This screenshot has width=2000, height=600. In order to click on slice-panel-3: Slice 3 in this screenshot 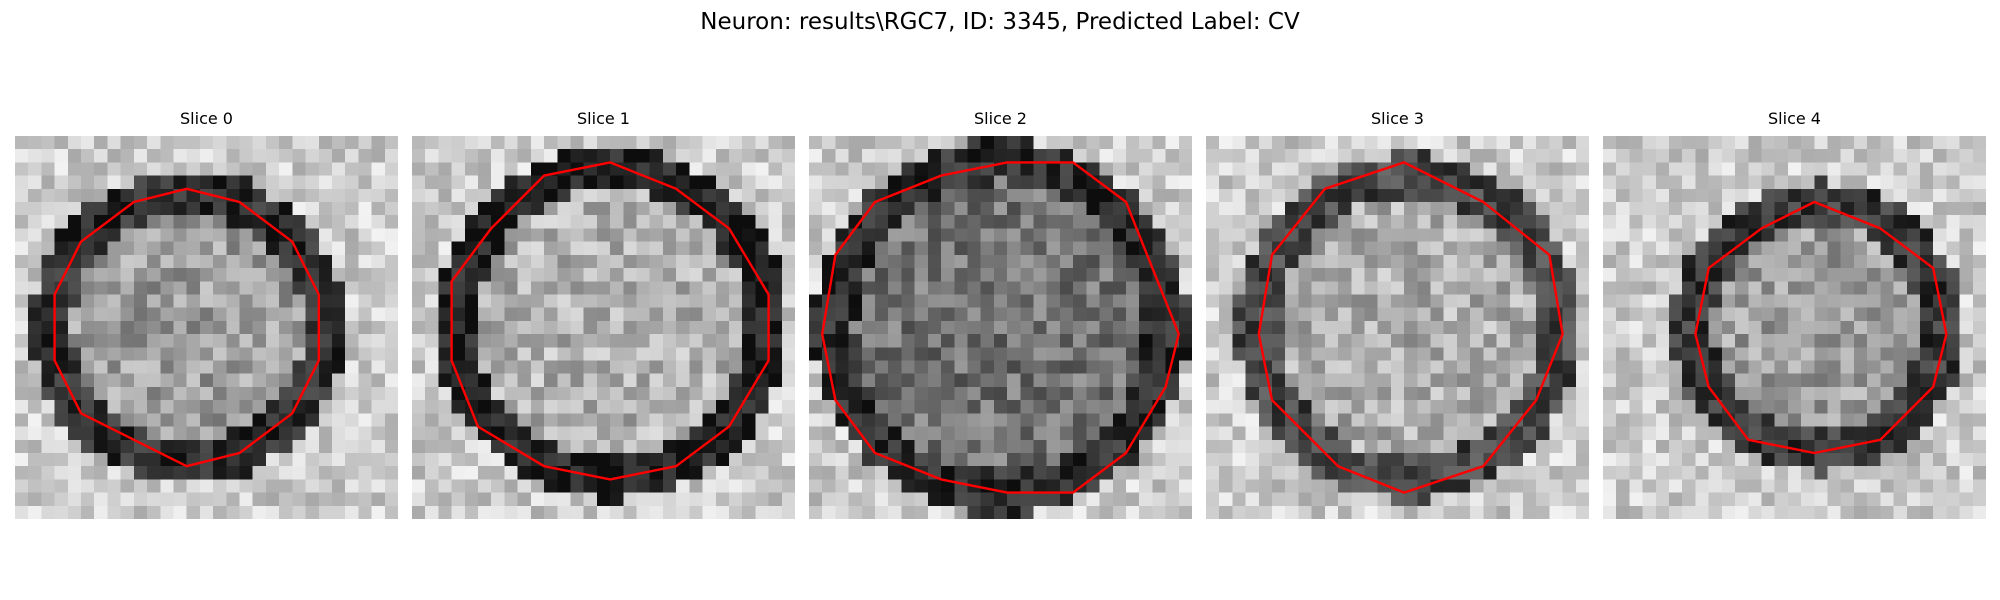, I will do `click(1397, 313)`.